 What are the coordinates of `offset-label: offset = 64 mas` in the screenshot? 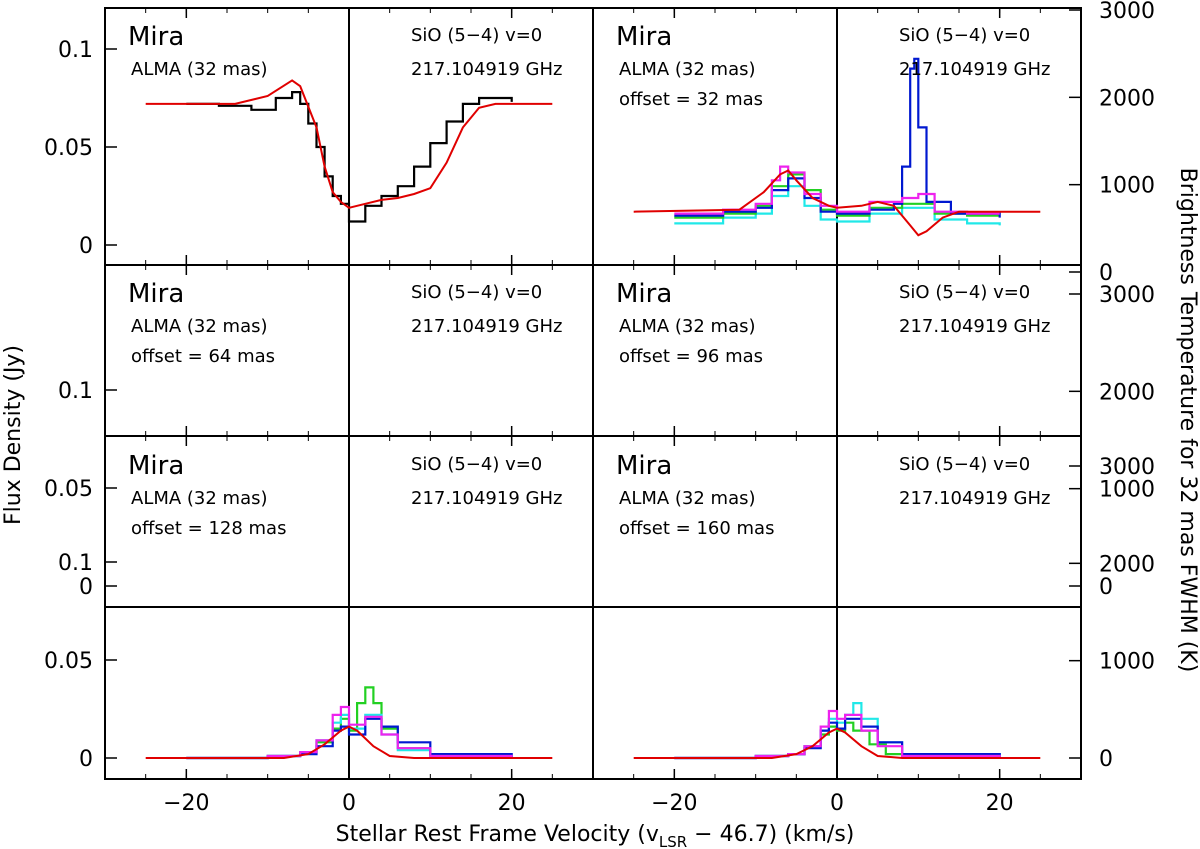 It's located at (203, 356).